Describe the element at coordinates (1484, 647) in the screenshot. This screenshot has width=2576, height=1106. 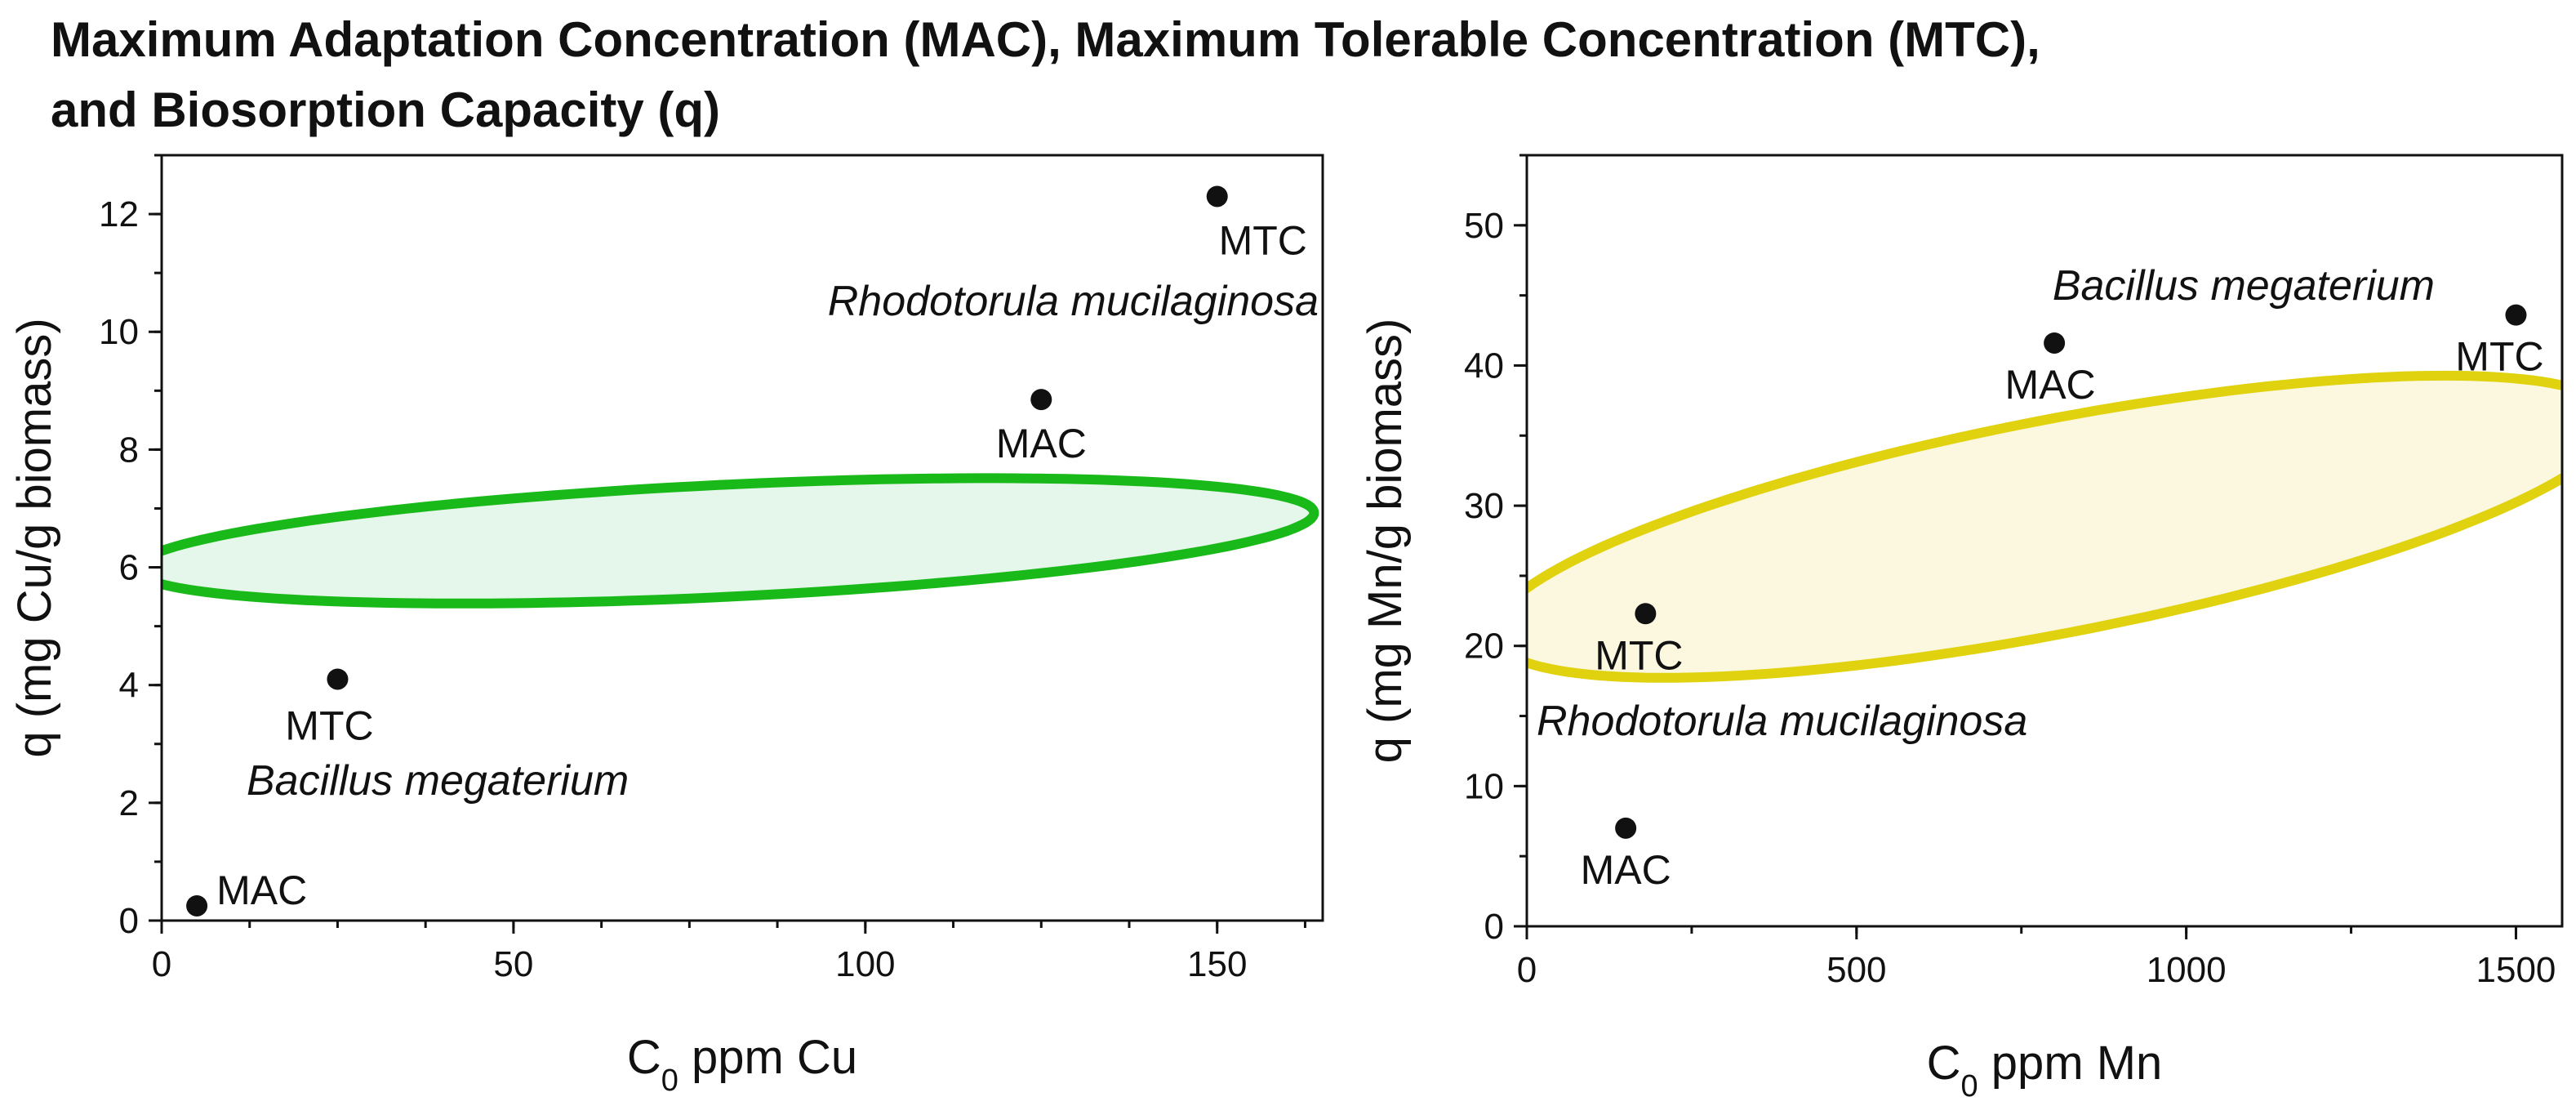
I see `y-tick-label: 20` at that location.